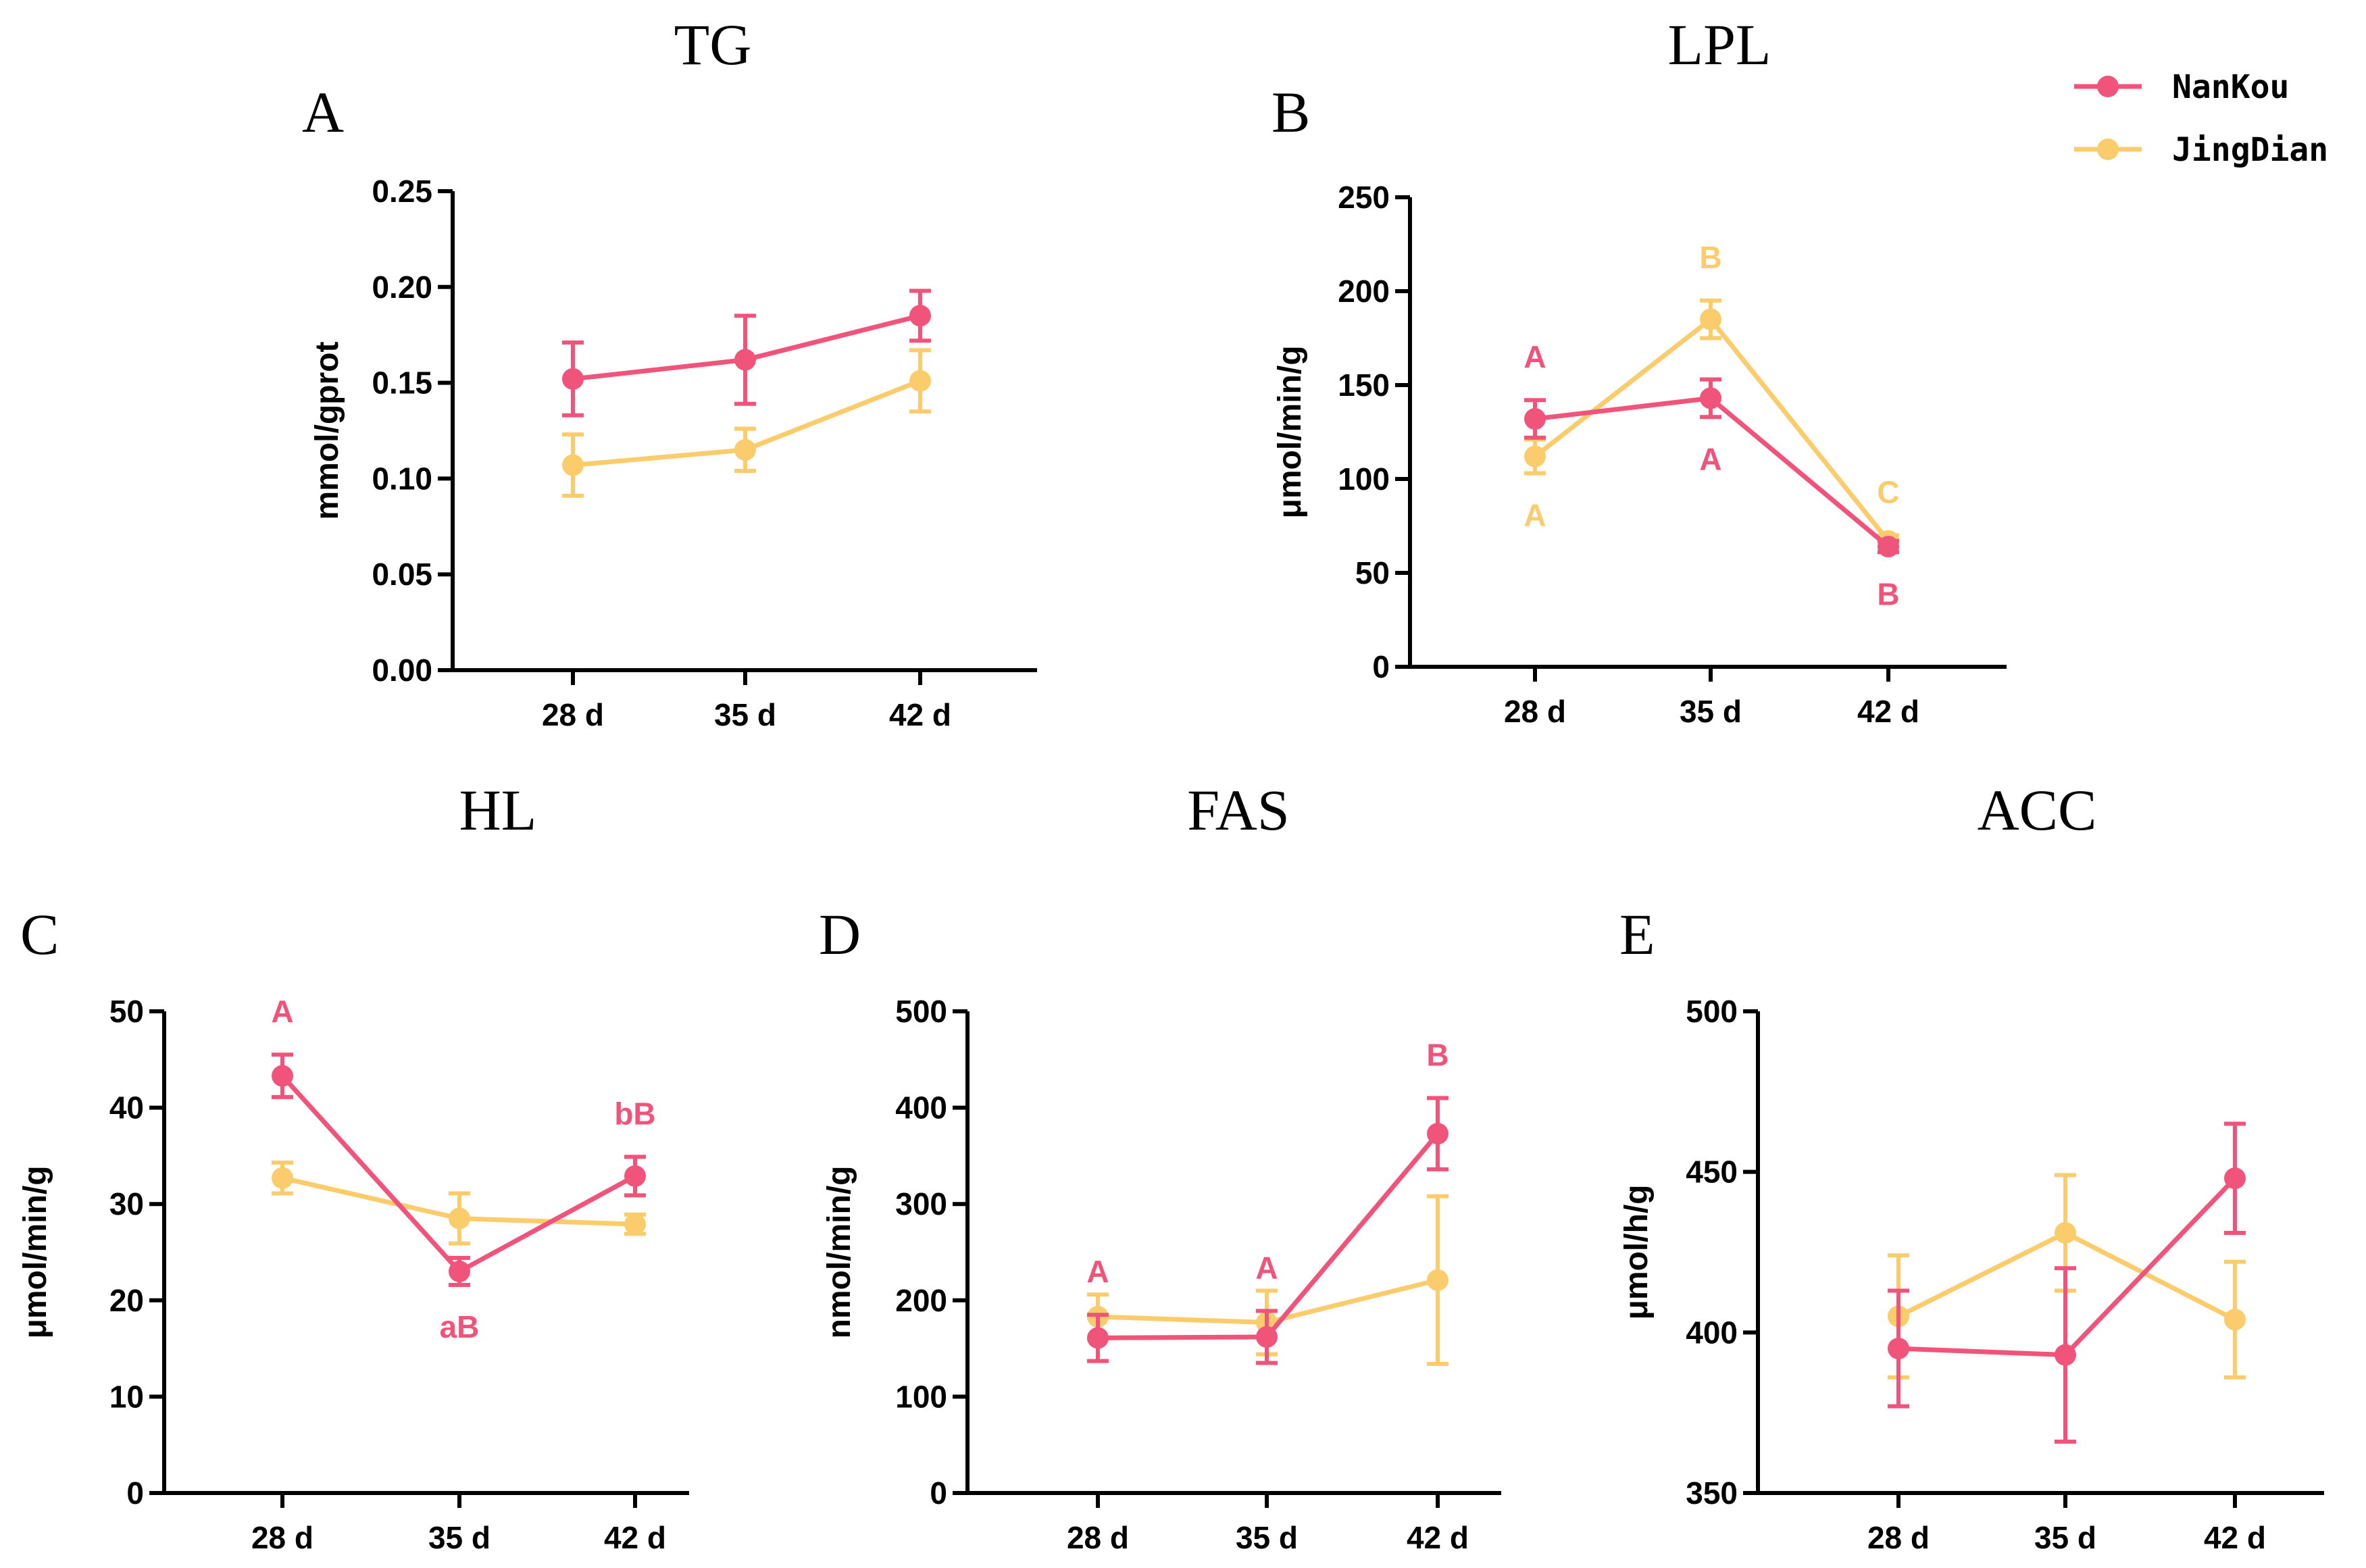 This screenshot has height=1568, width=2366. I want to click on panel-letter: E, so click(1637, 935).